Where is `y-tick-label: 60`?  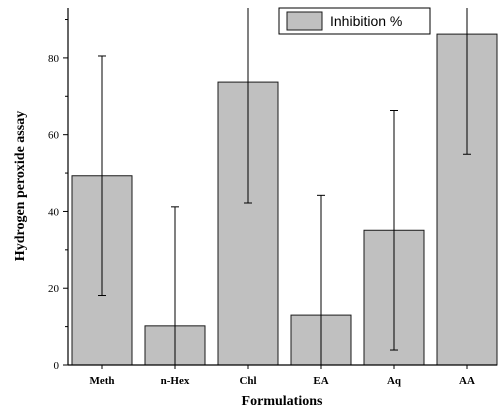 y-tick-label: 60 is located at coordinates (54, 136).